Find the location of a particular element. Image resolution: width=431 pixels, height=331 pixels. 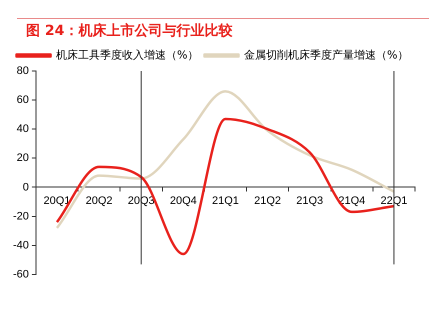

x-tick-label: 21Q2 is located at coordinates (268, 200).